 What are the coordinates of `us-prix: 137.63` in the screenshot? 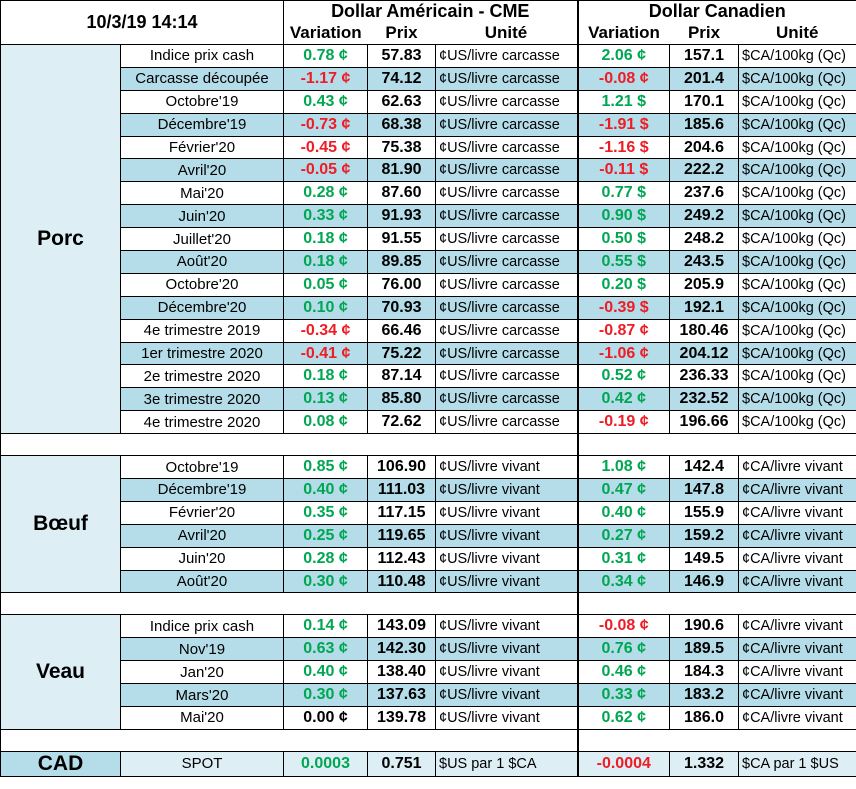 It's located at (401, 695).